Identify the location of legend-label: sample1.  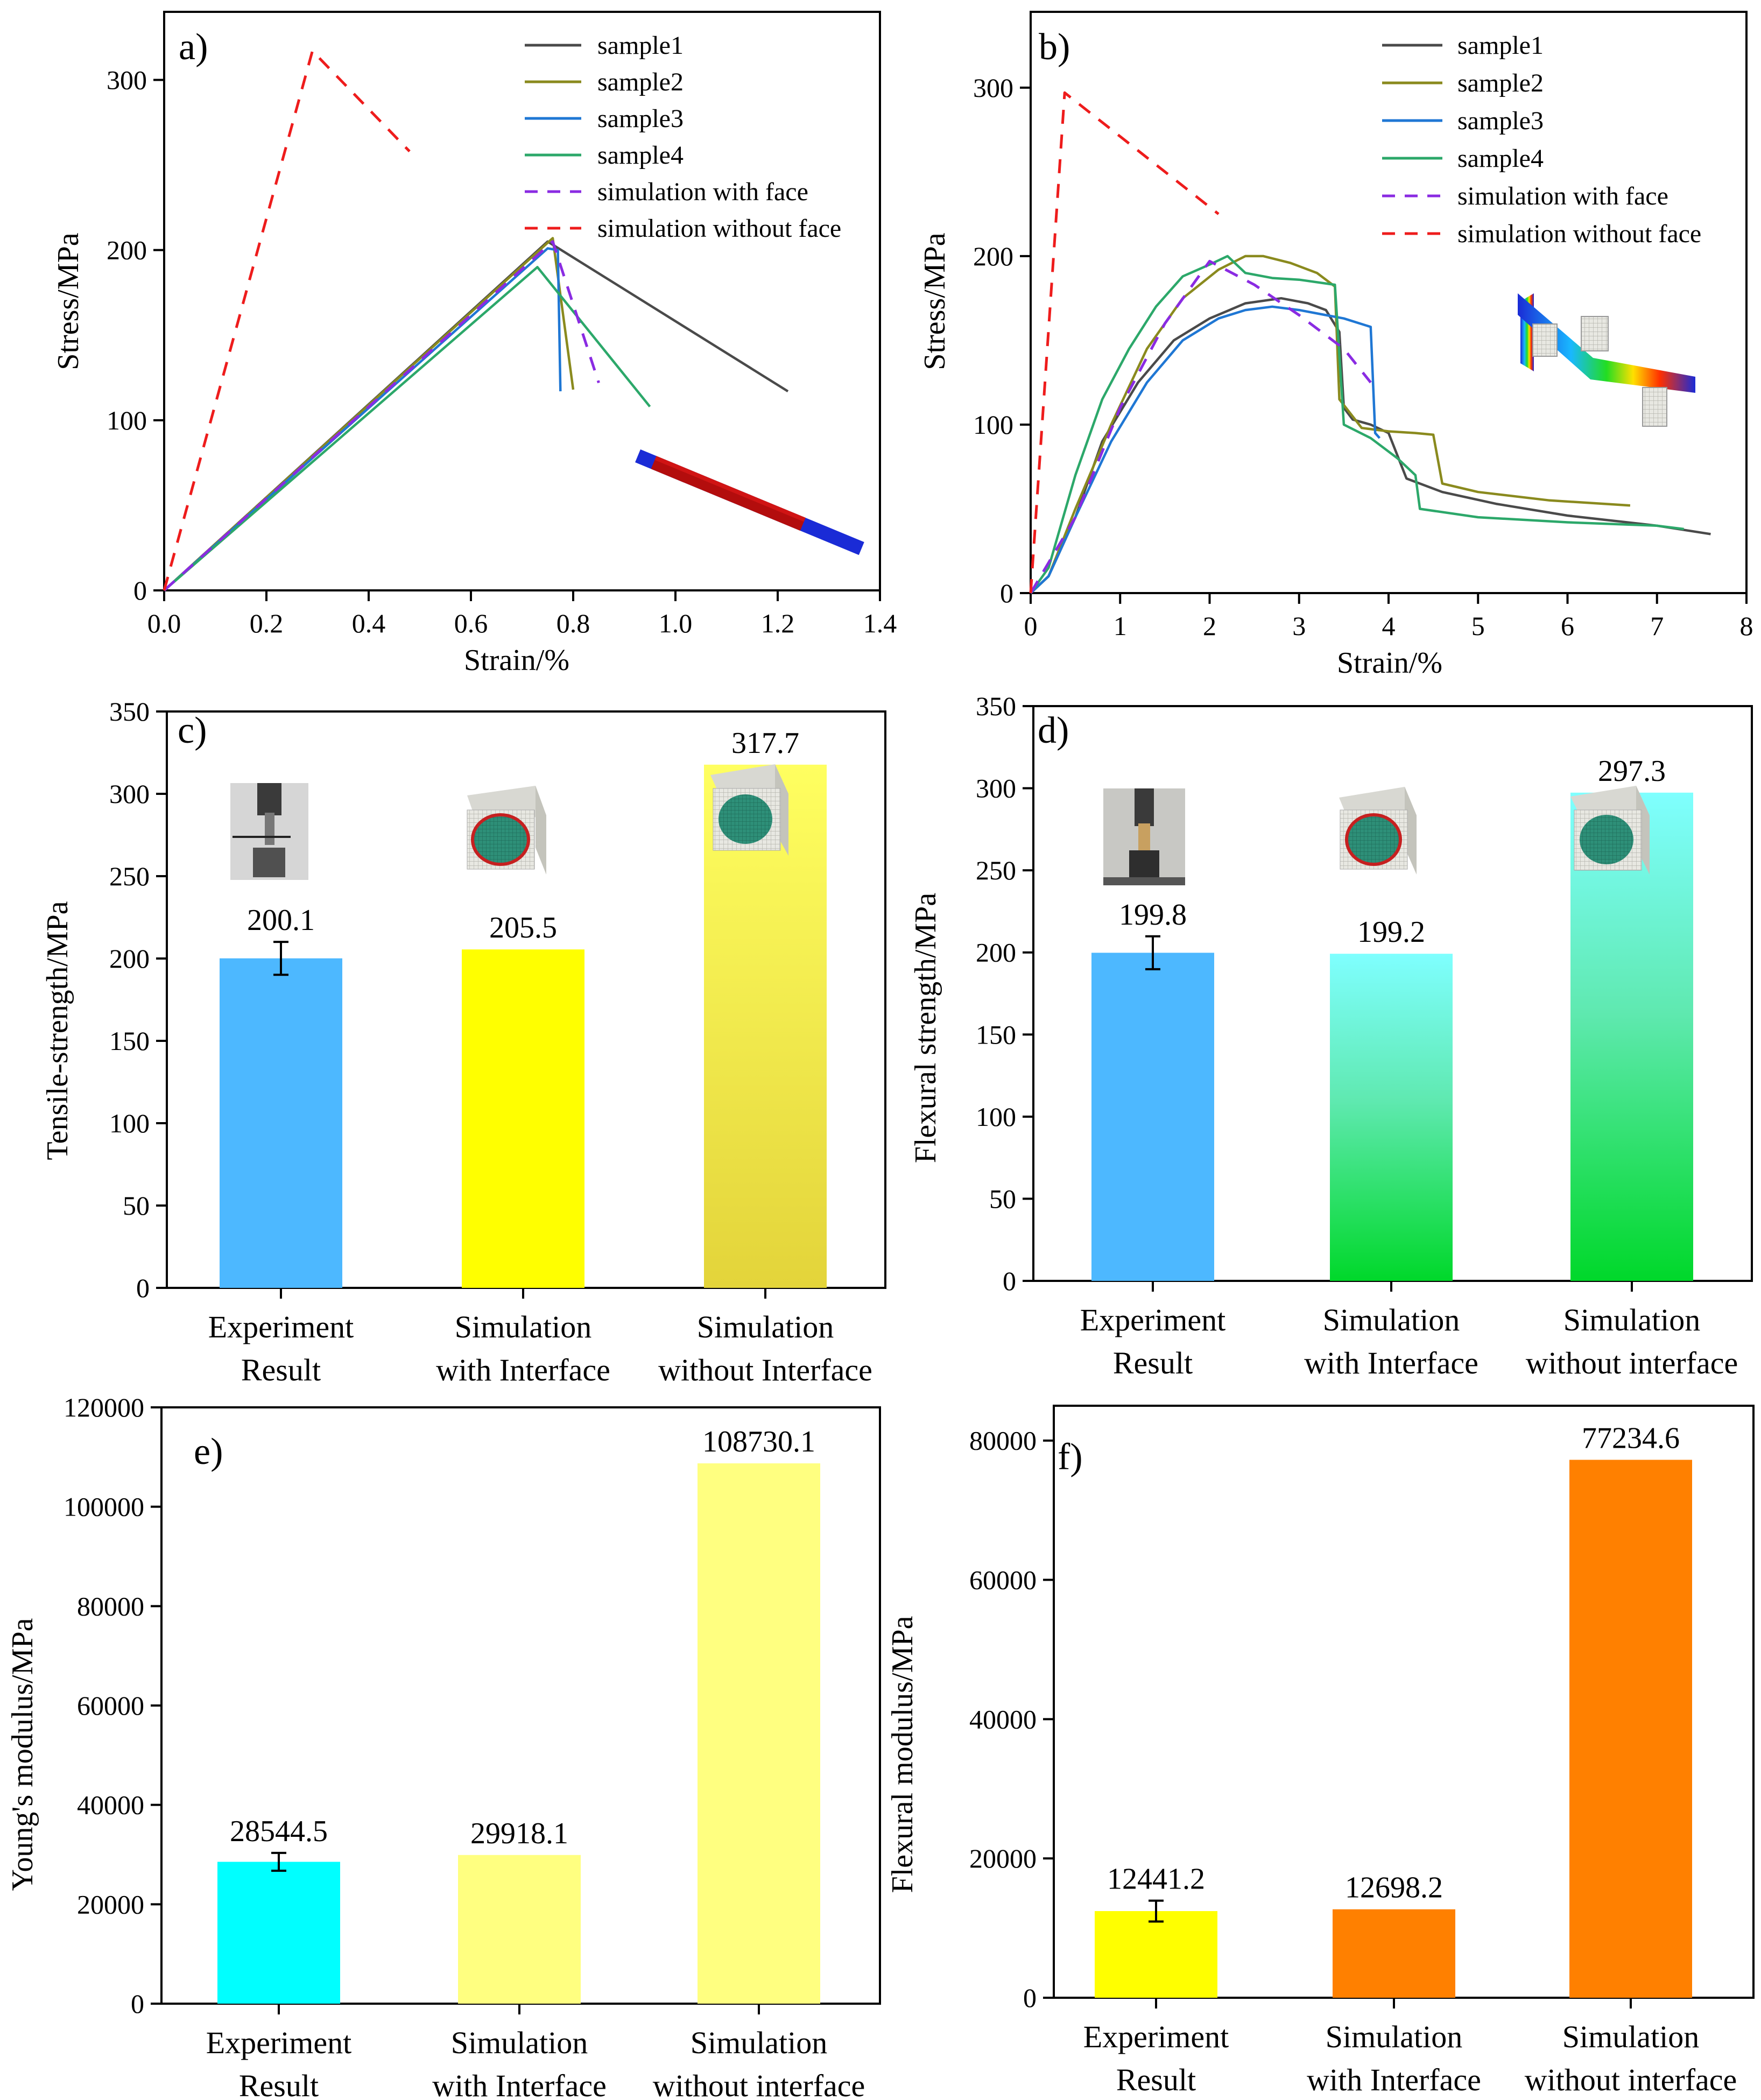
(1500, 45).